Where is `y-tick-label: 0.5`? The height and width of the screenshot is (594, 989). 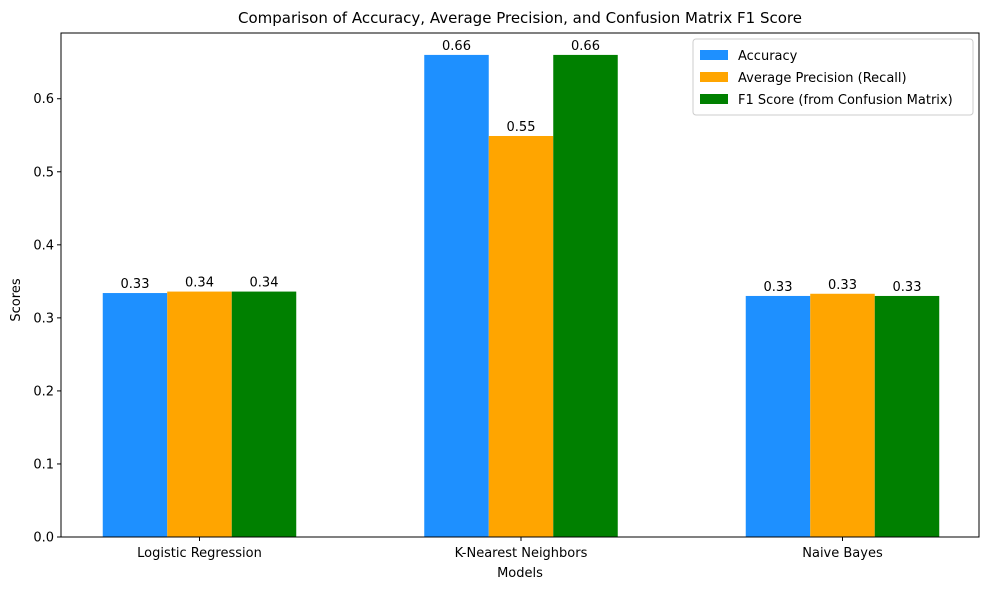 y-tick-label: 0.5 is located at coordinates (43, 172).